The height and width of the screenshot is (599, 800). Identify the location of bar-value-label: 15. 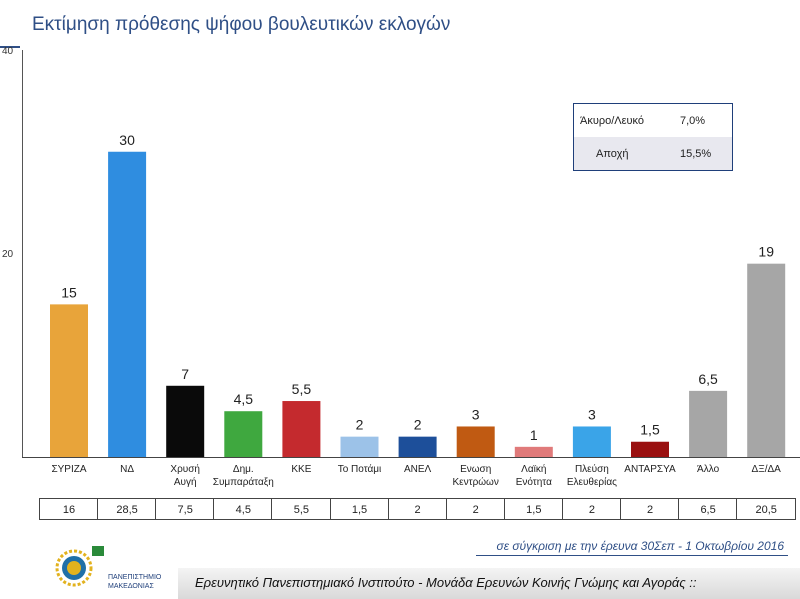
(69, 292).